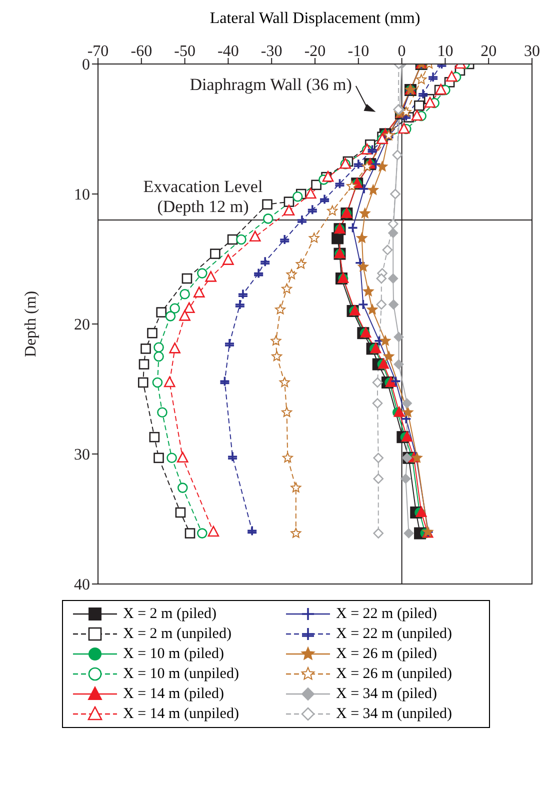  What do you see at coordinates (228, 51) in the screenshot?
I see `x-tick-label: -40` at bounding box center [228, 51].